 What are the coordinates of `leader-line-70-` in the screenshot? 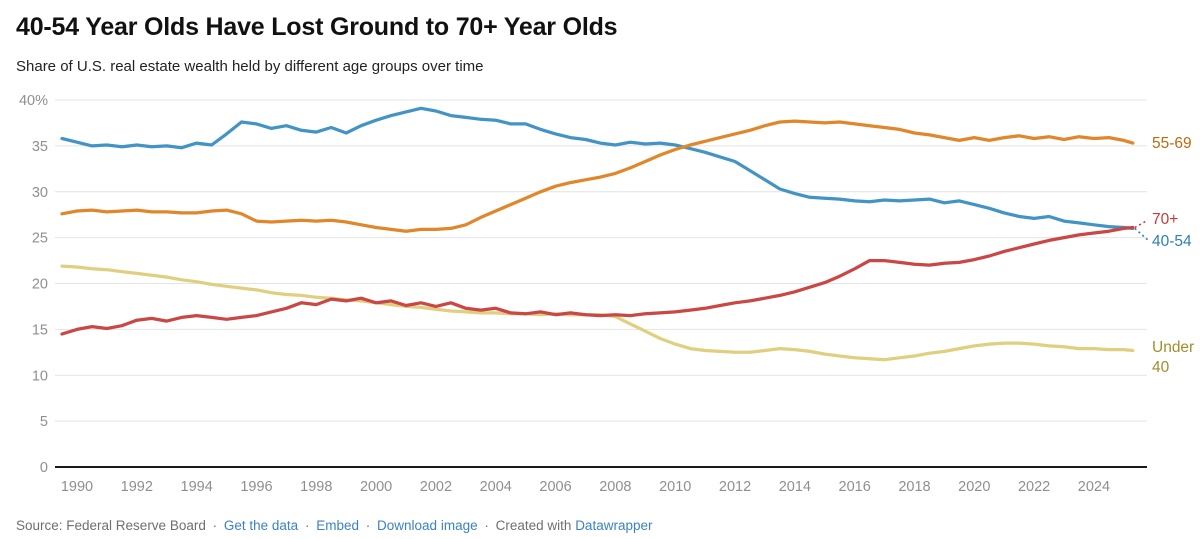 It's located at (1141, 224).